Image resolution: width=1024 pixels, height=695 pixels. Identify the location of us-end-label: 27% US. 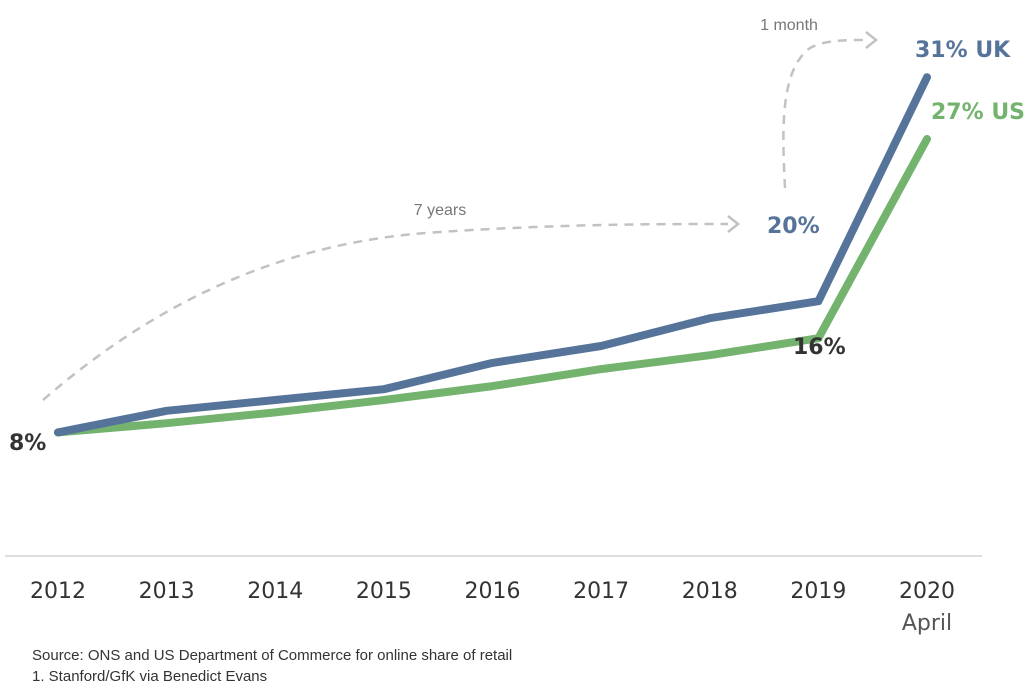
(977, 112).